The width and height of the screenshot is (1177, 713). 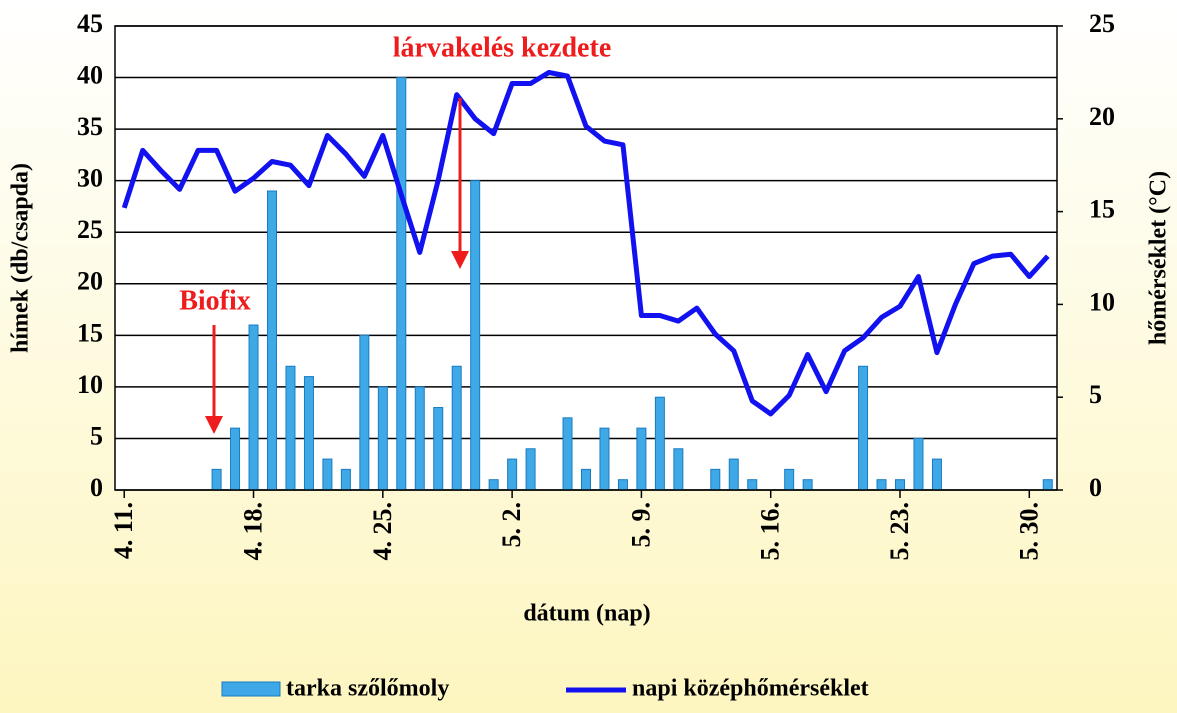 I want to click on legend-label: tarka szőlőmoly, so click(x=367, y=689).